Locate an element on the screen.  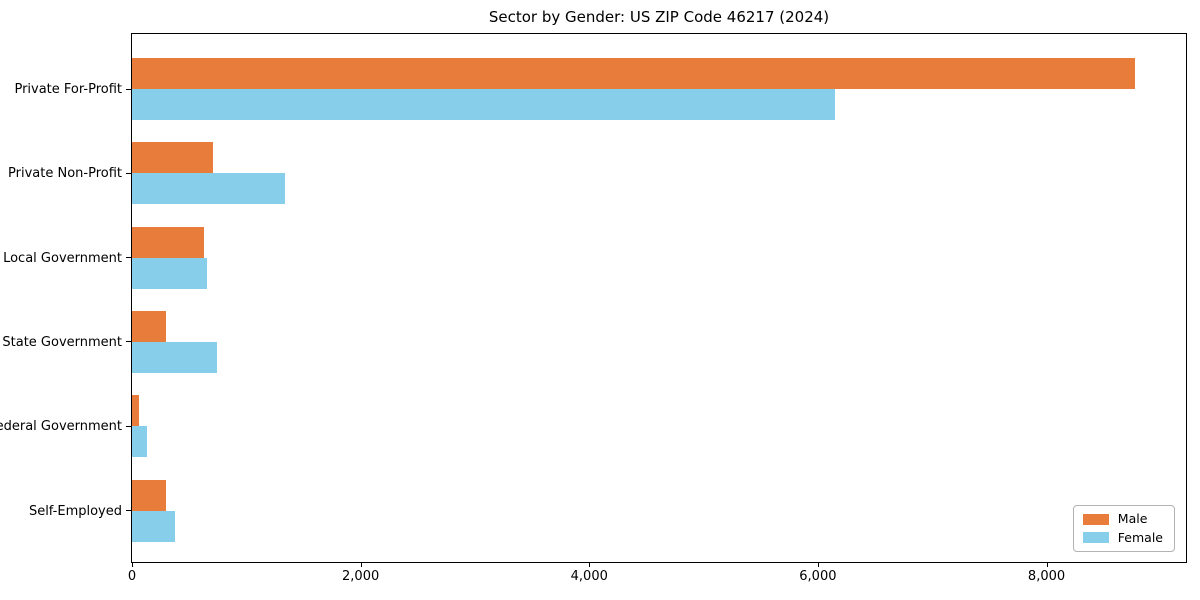
female-swatch-icon is located at coordinates (1095, 538).